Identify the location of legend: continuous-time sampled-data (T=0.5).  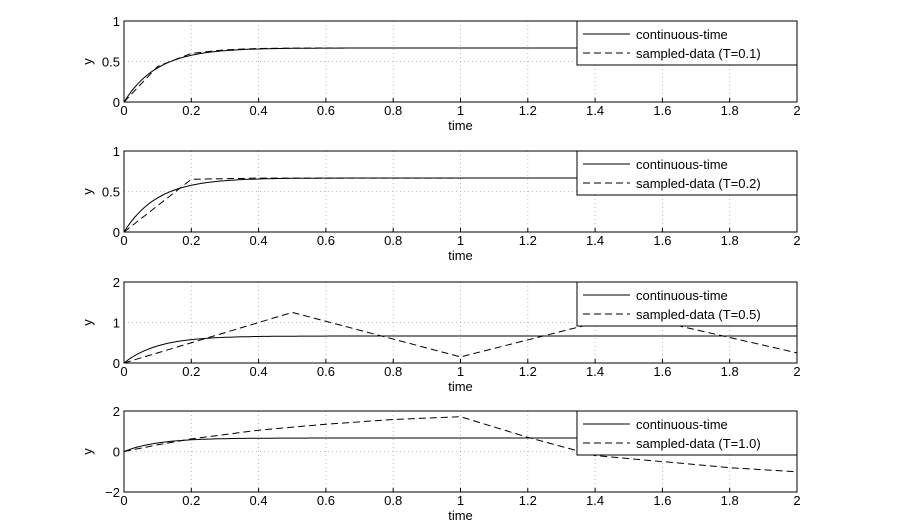
(687, 304).